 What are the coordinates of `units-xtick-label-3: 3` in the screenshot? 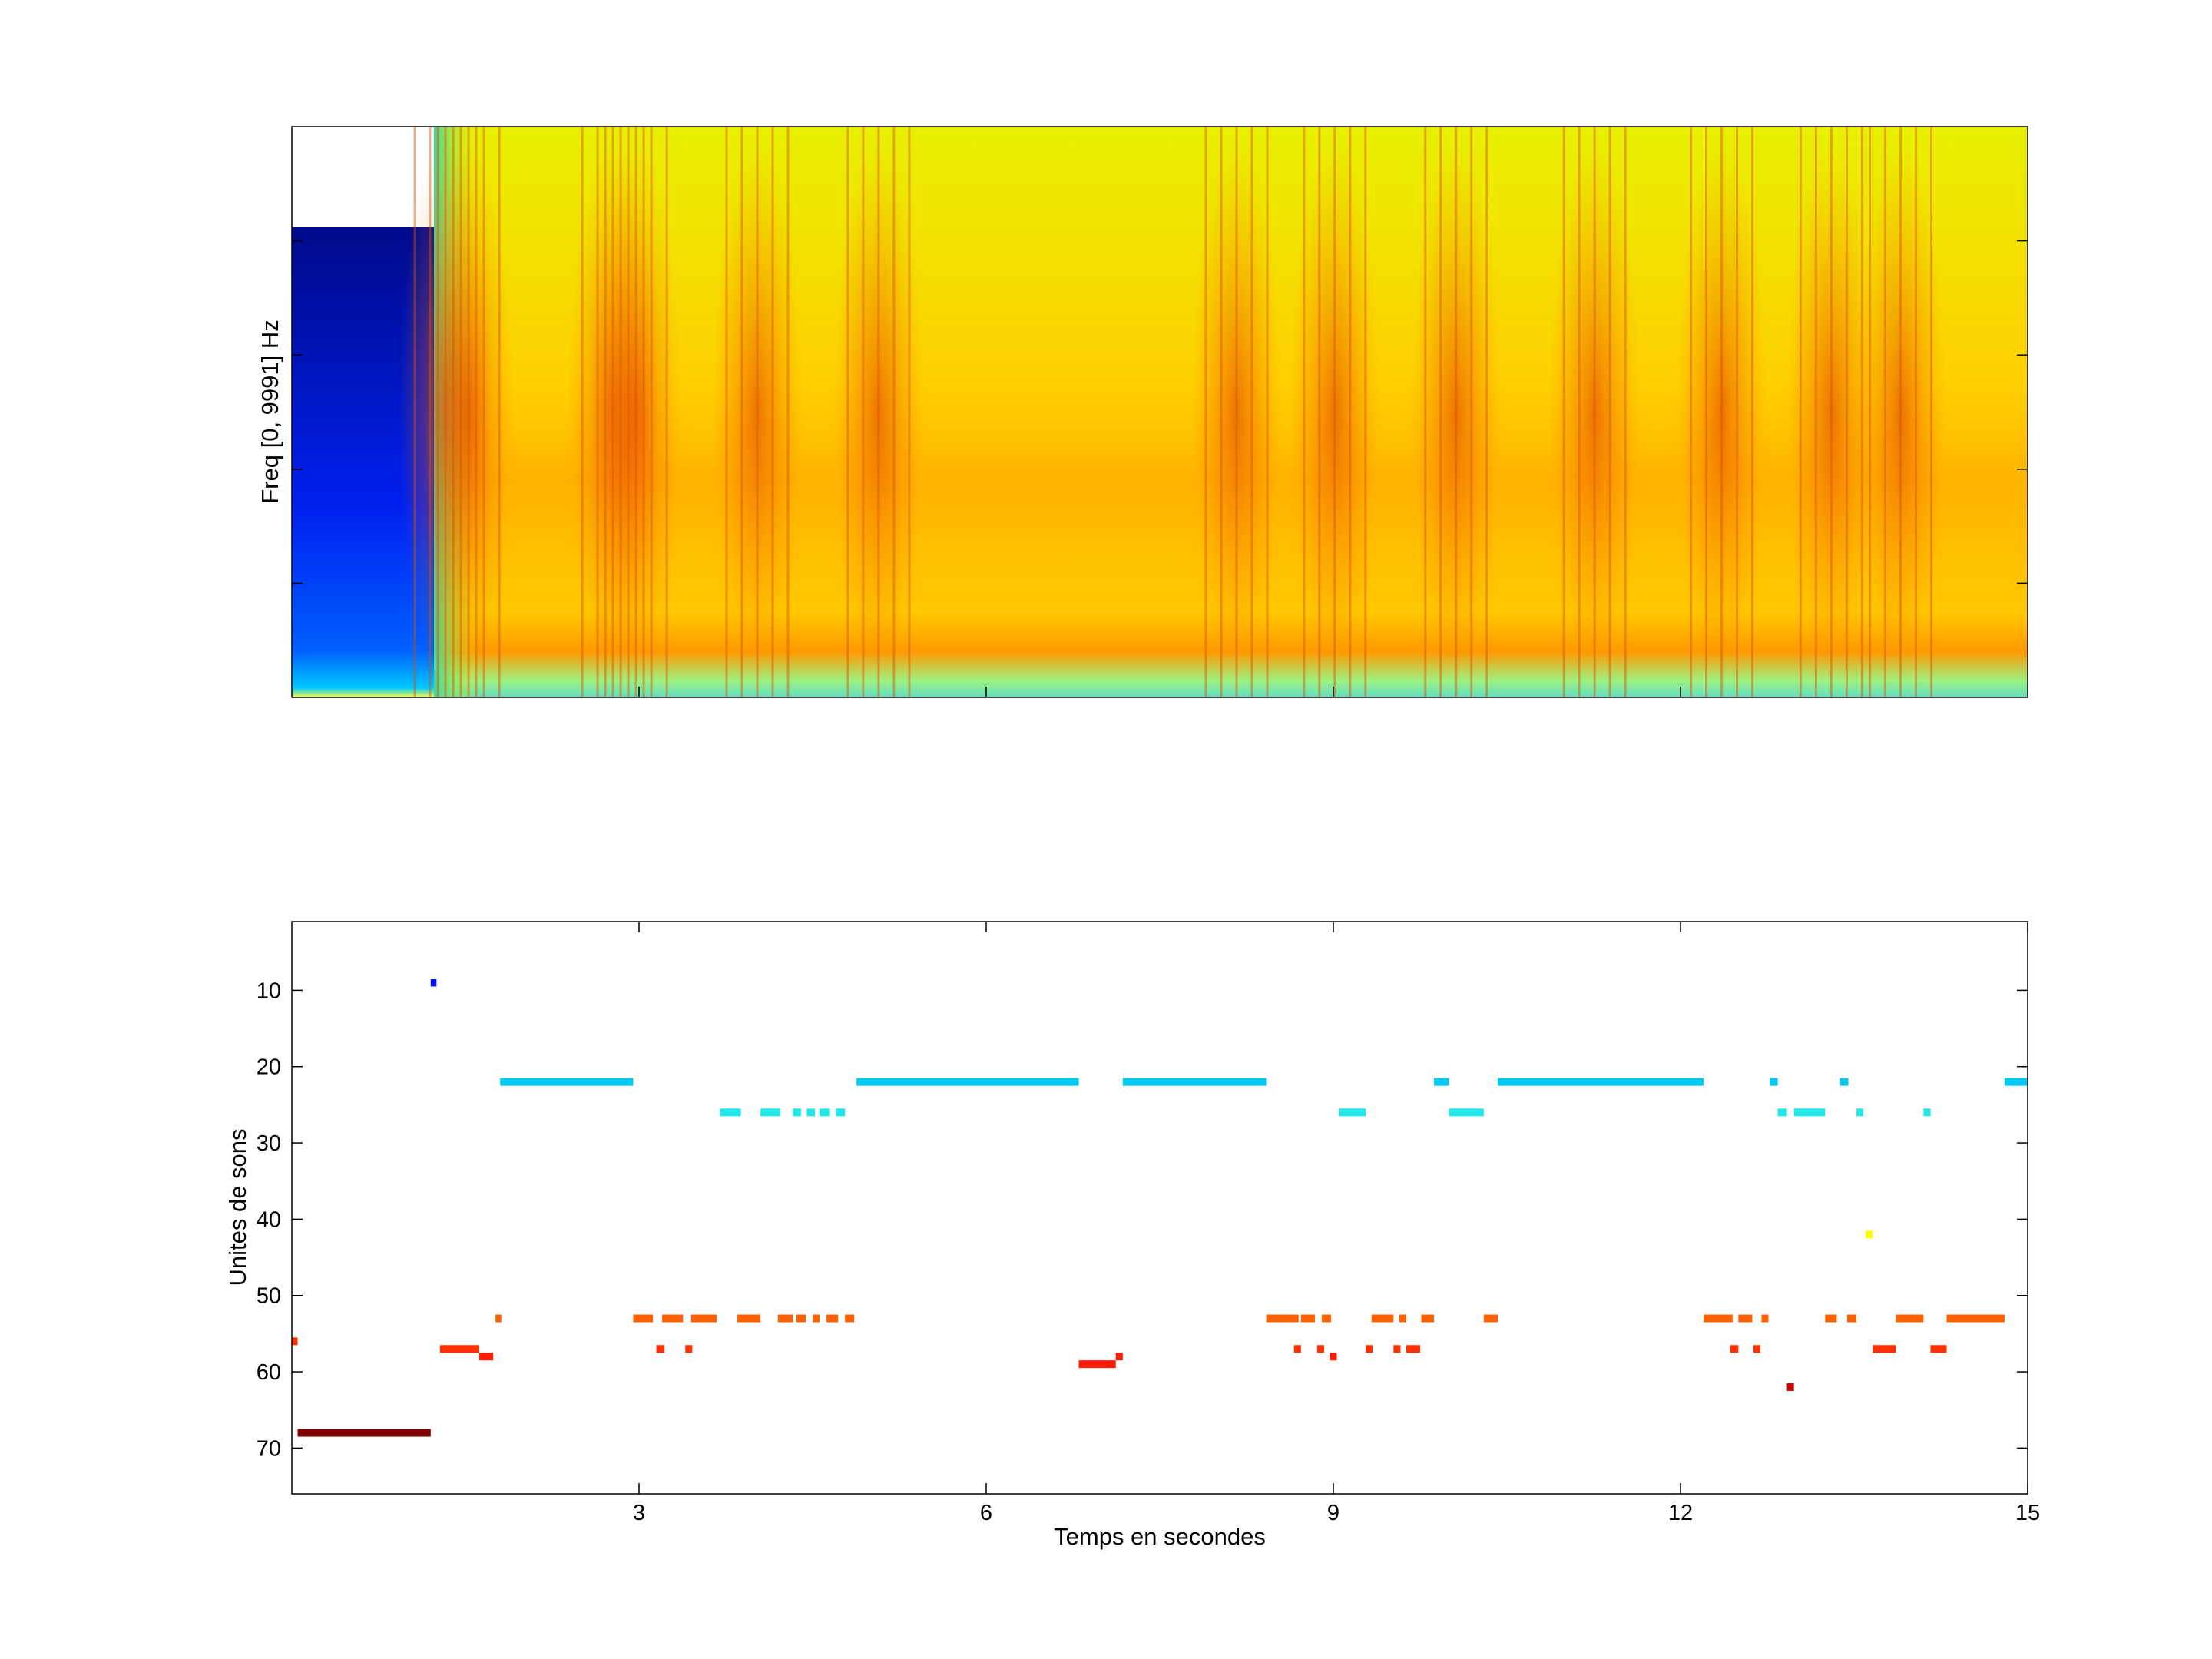 It's located at (639, 1513).